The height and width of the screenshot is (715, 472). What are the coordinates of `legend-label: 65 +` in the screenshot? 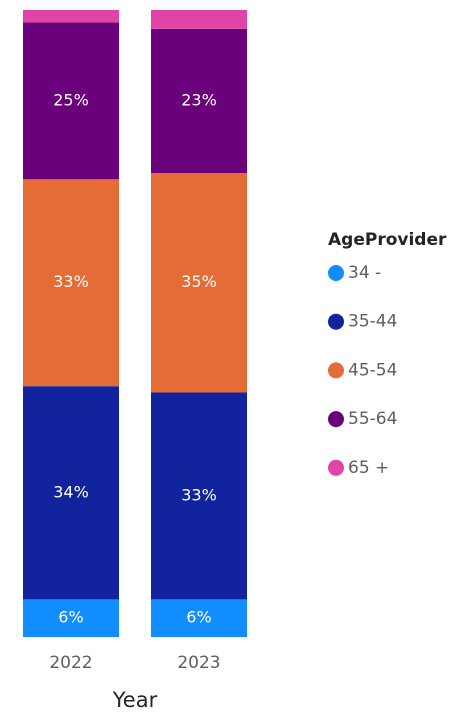 It's located at (368, 468).